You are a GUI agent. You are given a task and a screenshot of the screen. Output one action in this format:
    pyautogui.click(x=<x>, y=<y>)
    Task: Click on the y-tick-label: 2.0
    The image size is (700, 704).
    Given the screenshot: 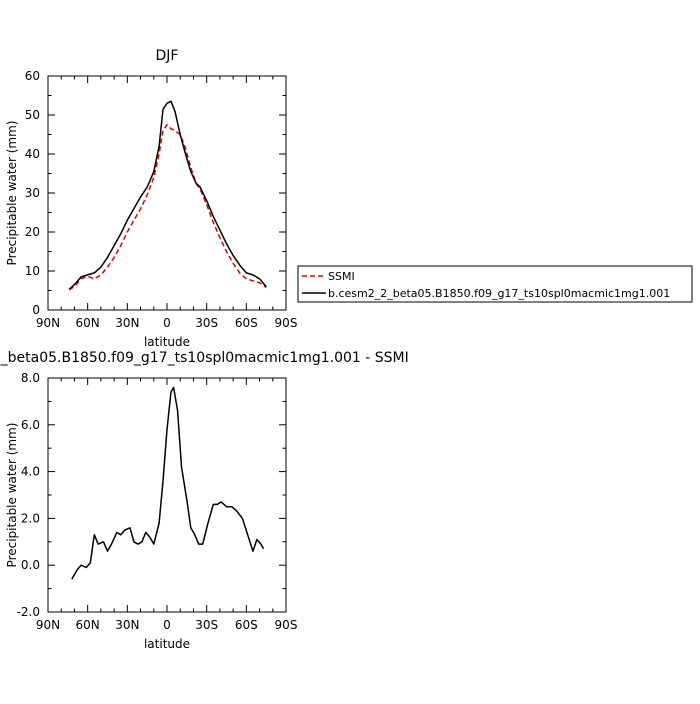 What is the action you would take?
    pyautogui.click(x=30, y=518)
    